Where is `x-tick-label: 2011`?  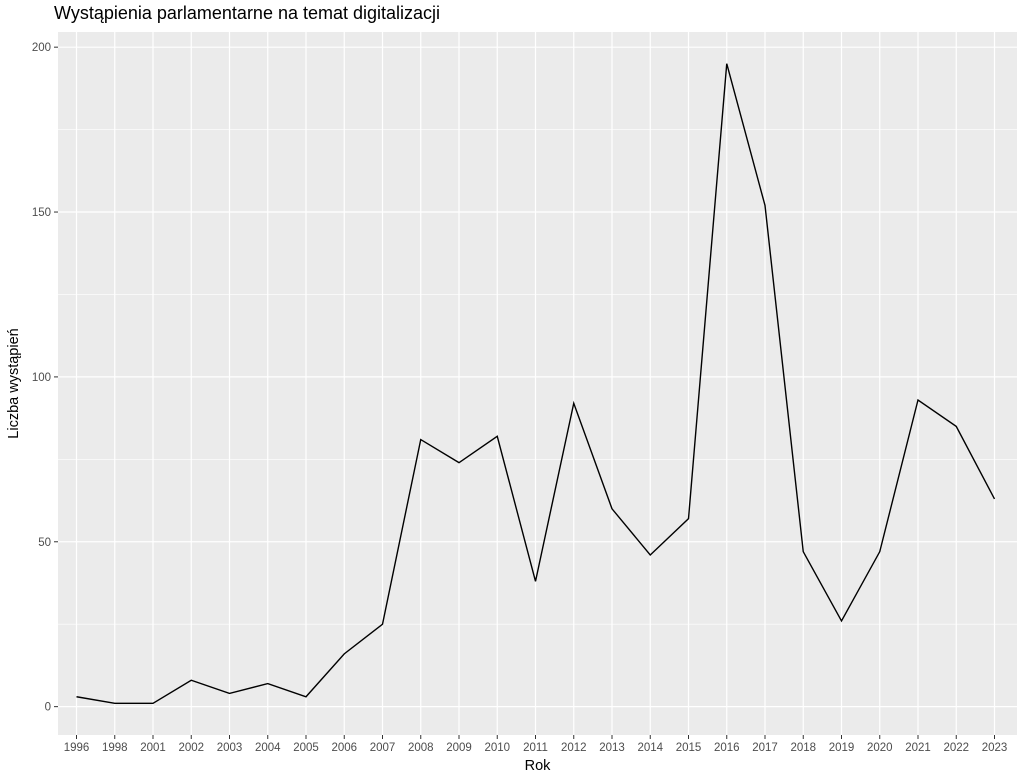 x-tick-label: 2011 is located at coordinates (535, 748).